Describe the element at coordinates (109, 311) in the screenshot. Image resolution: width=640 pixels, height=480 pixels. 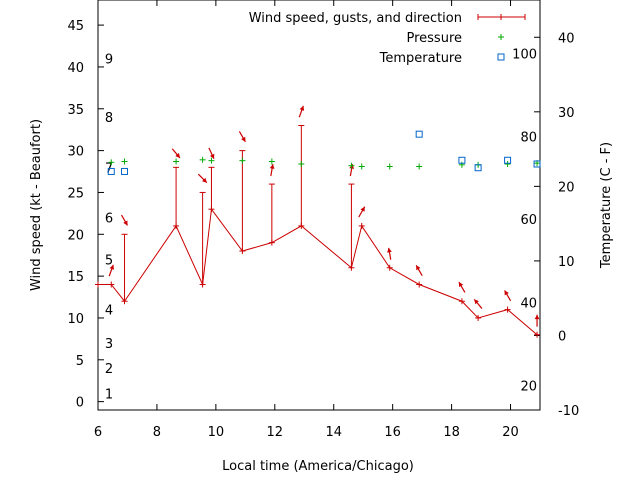
I see `beaufort-label: 4` at that location.